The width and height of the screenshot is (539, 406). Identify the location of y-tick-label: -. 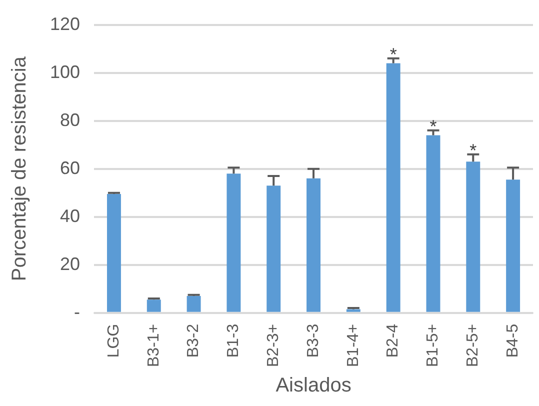
(77, 312).